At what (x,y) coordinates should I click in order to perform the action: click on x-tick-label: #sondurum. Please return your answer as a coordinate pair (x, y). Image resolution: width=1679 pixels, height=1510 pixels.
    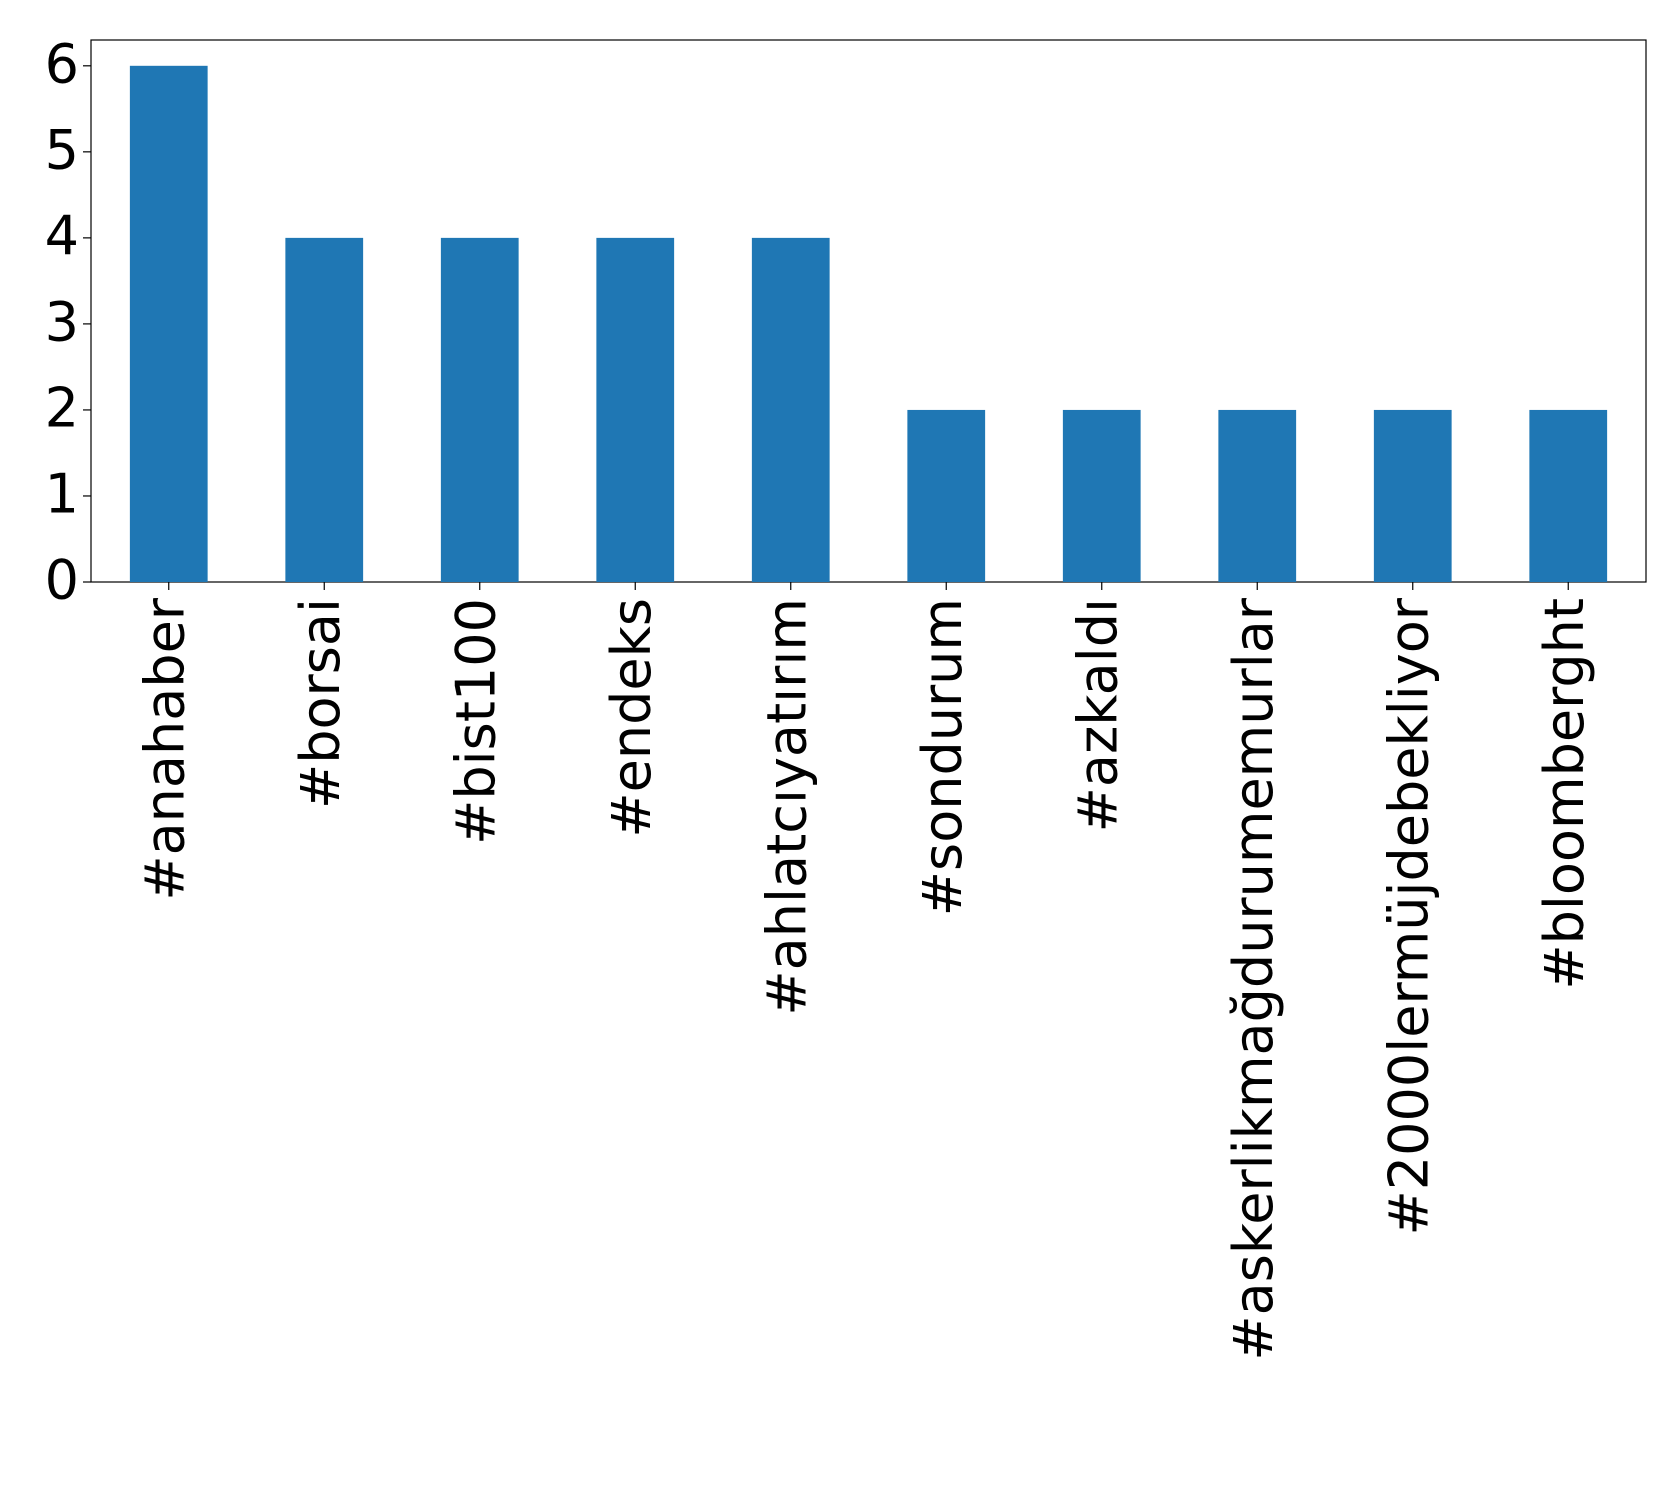
    Looking at the image, I should click on (942, 757).